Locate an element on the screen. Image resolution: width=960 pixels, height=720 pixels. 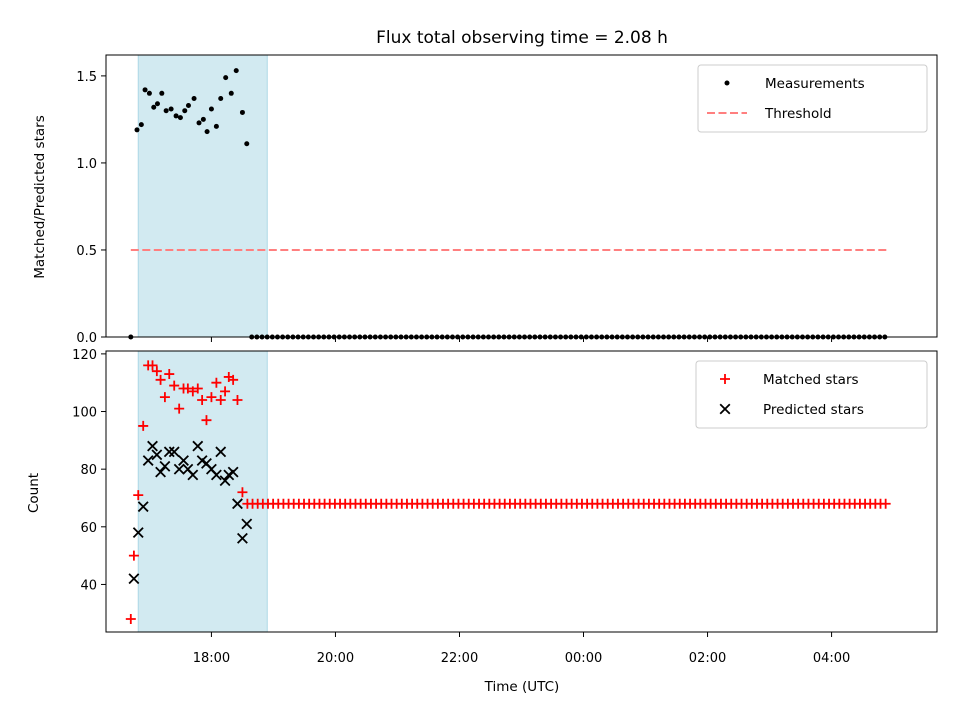
y-tick-label: 40 is located at coordinates (88, 585).